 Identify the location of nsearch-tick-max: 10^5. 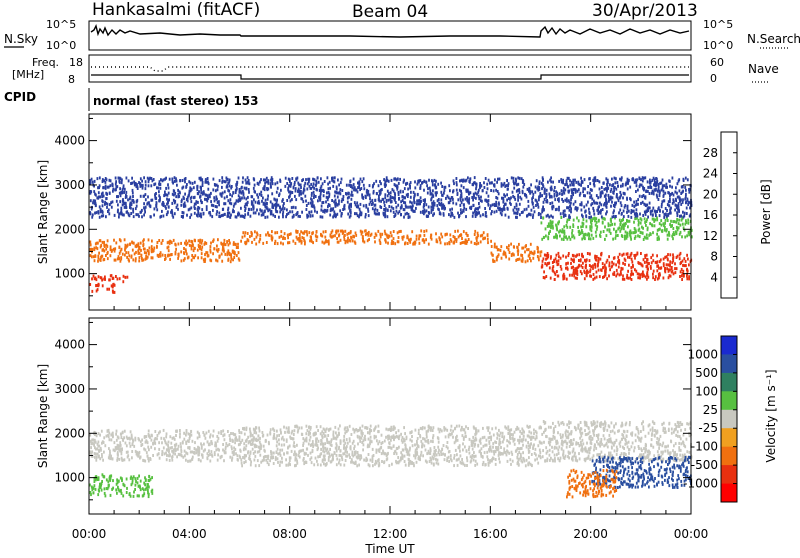
(718, 24).